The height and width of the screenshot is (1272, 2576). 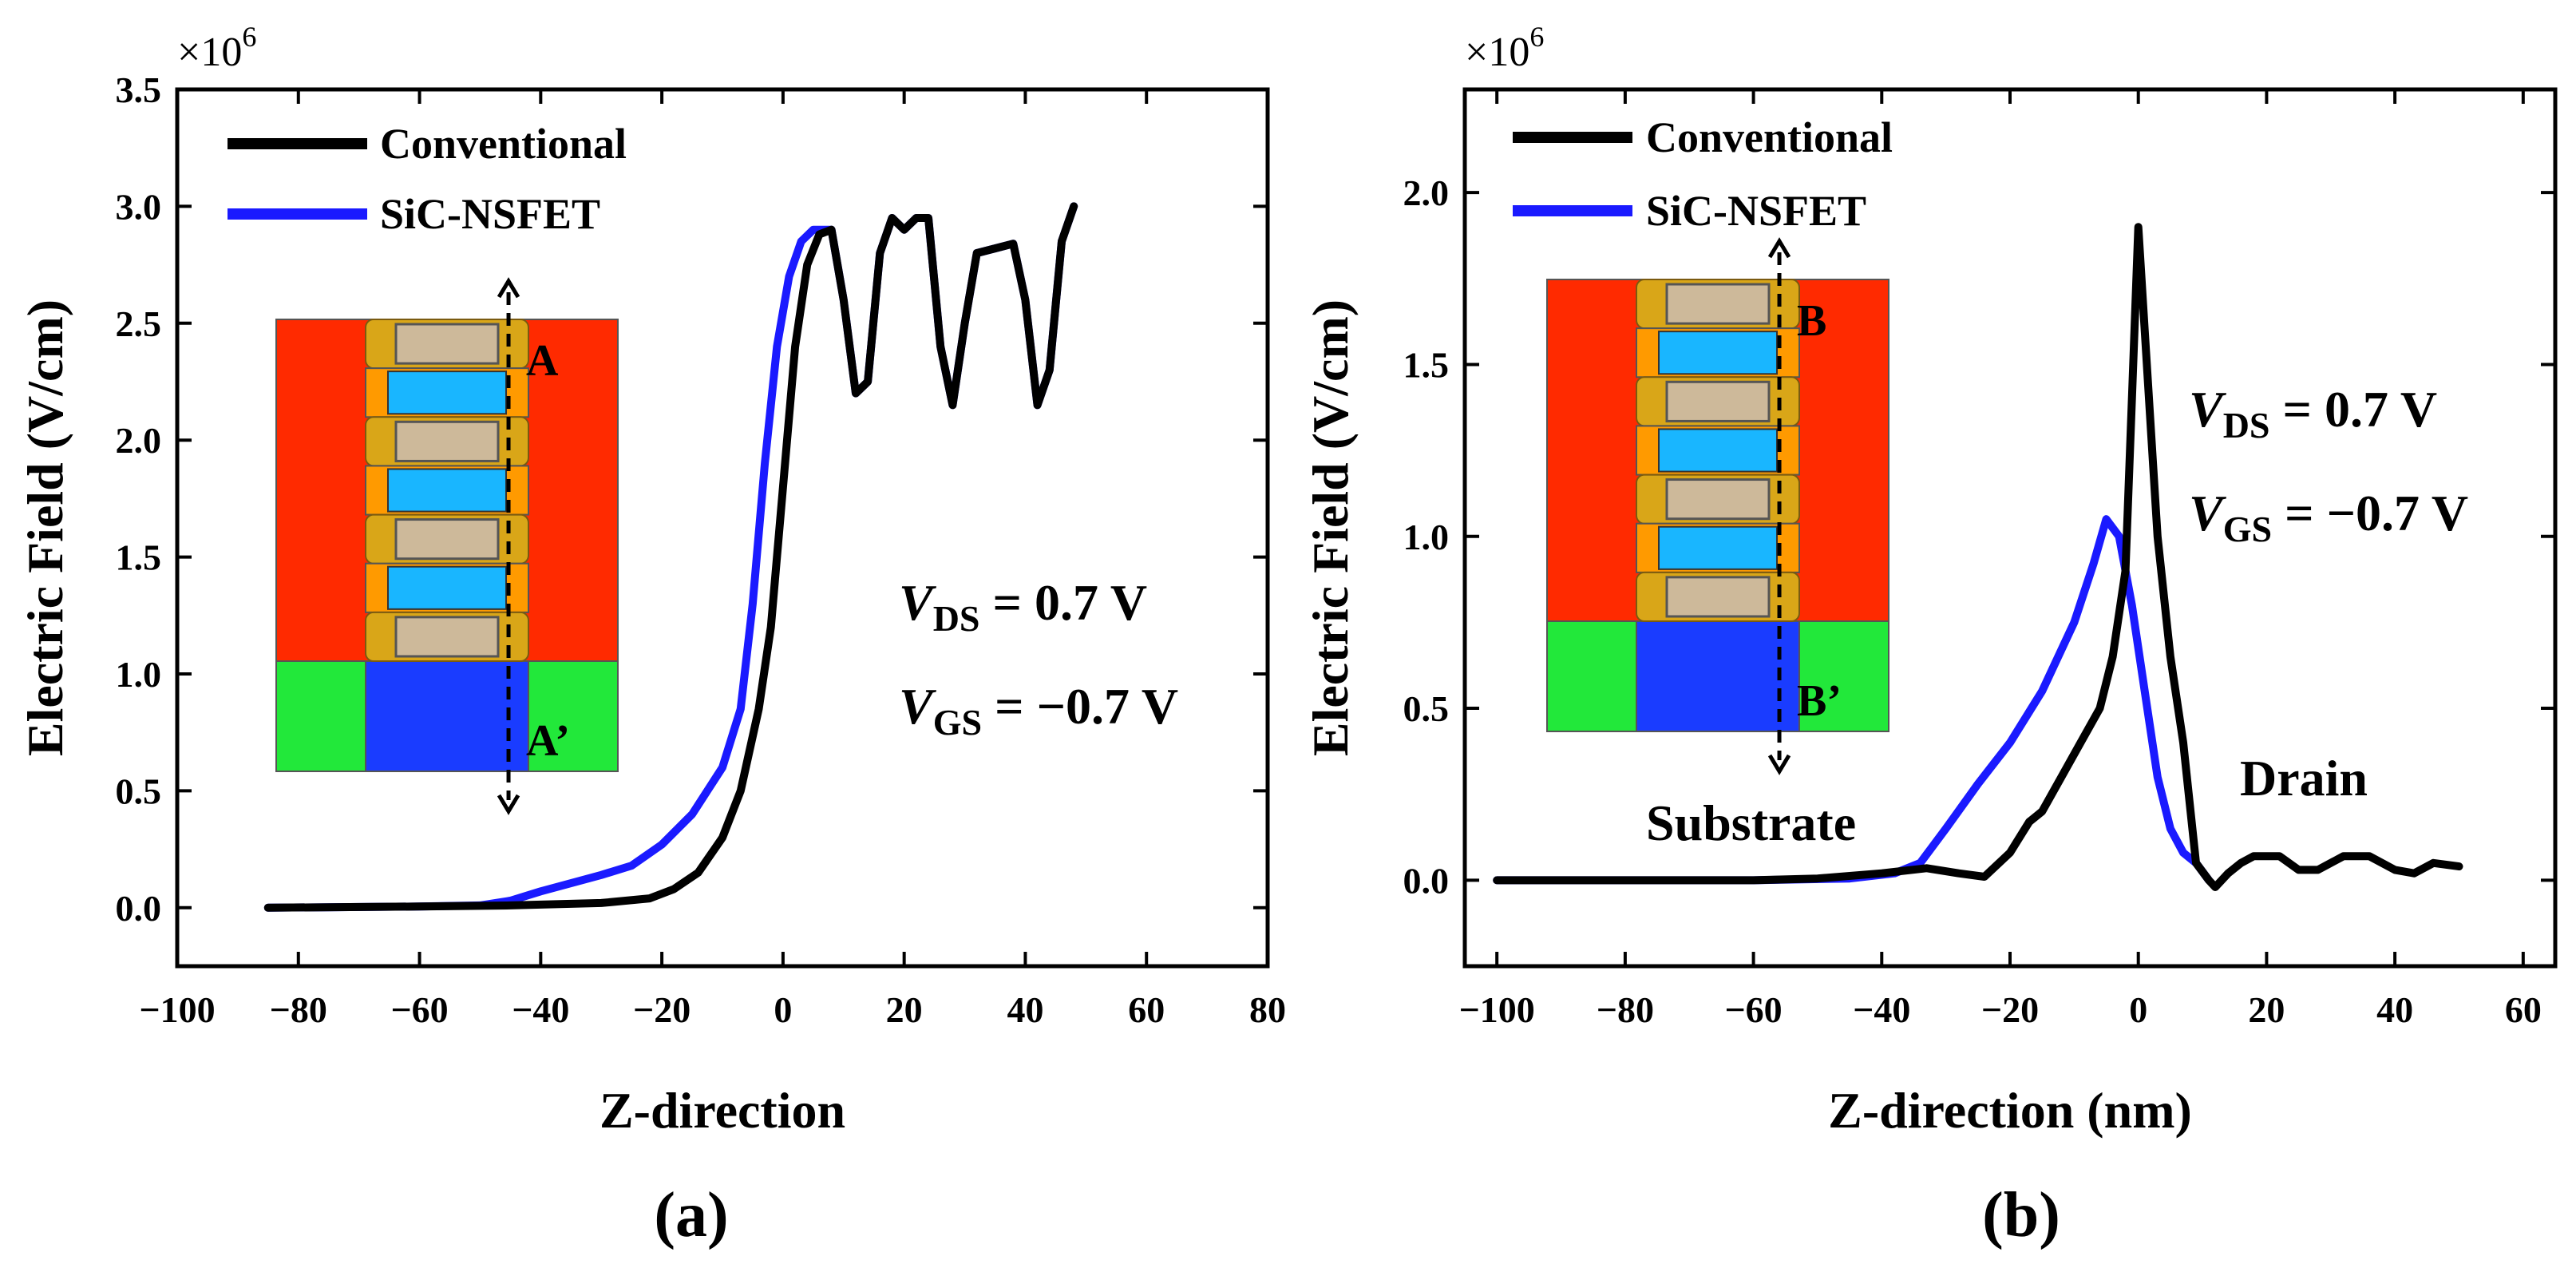 I want to click on vds-annotation-a: VDS = 0.7 V, so click(x=1023, y=606).